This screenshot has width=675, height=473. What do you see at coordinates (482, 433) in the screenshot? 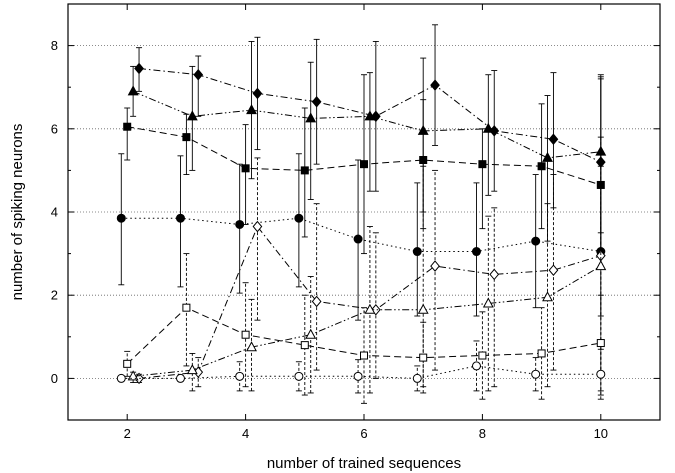
I see `x-tick-label: 8` at bounding box center [482, 433].